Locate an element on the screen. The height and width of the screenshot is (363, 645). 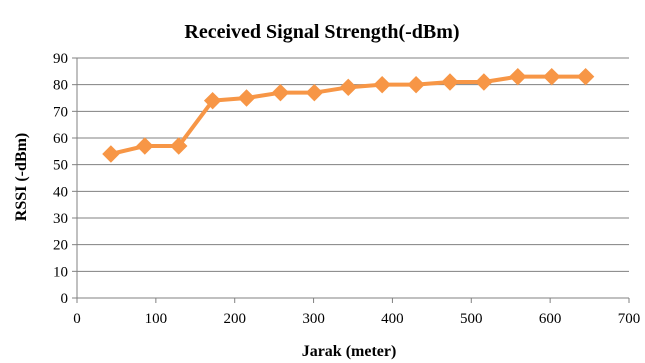
y-tick-label-40: 40 is located at coordinates (60, 192).